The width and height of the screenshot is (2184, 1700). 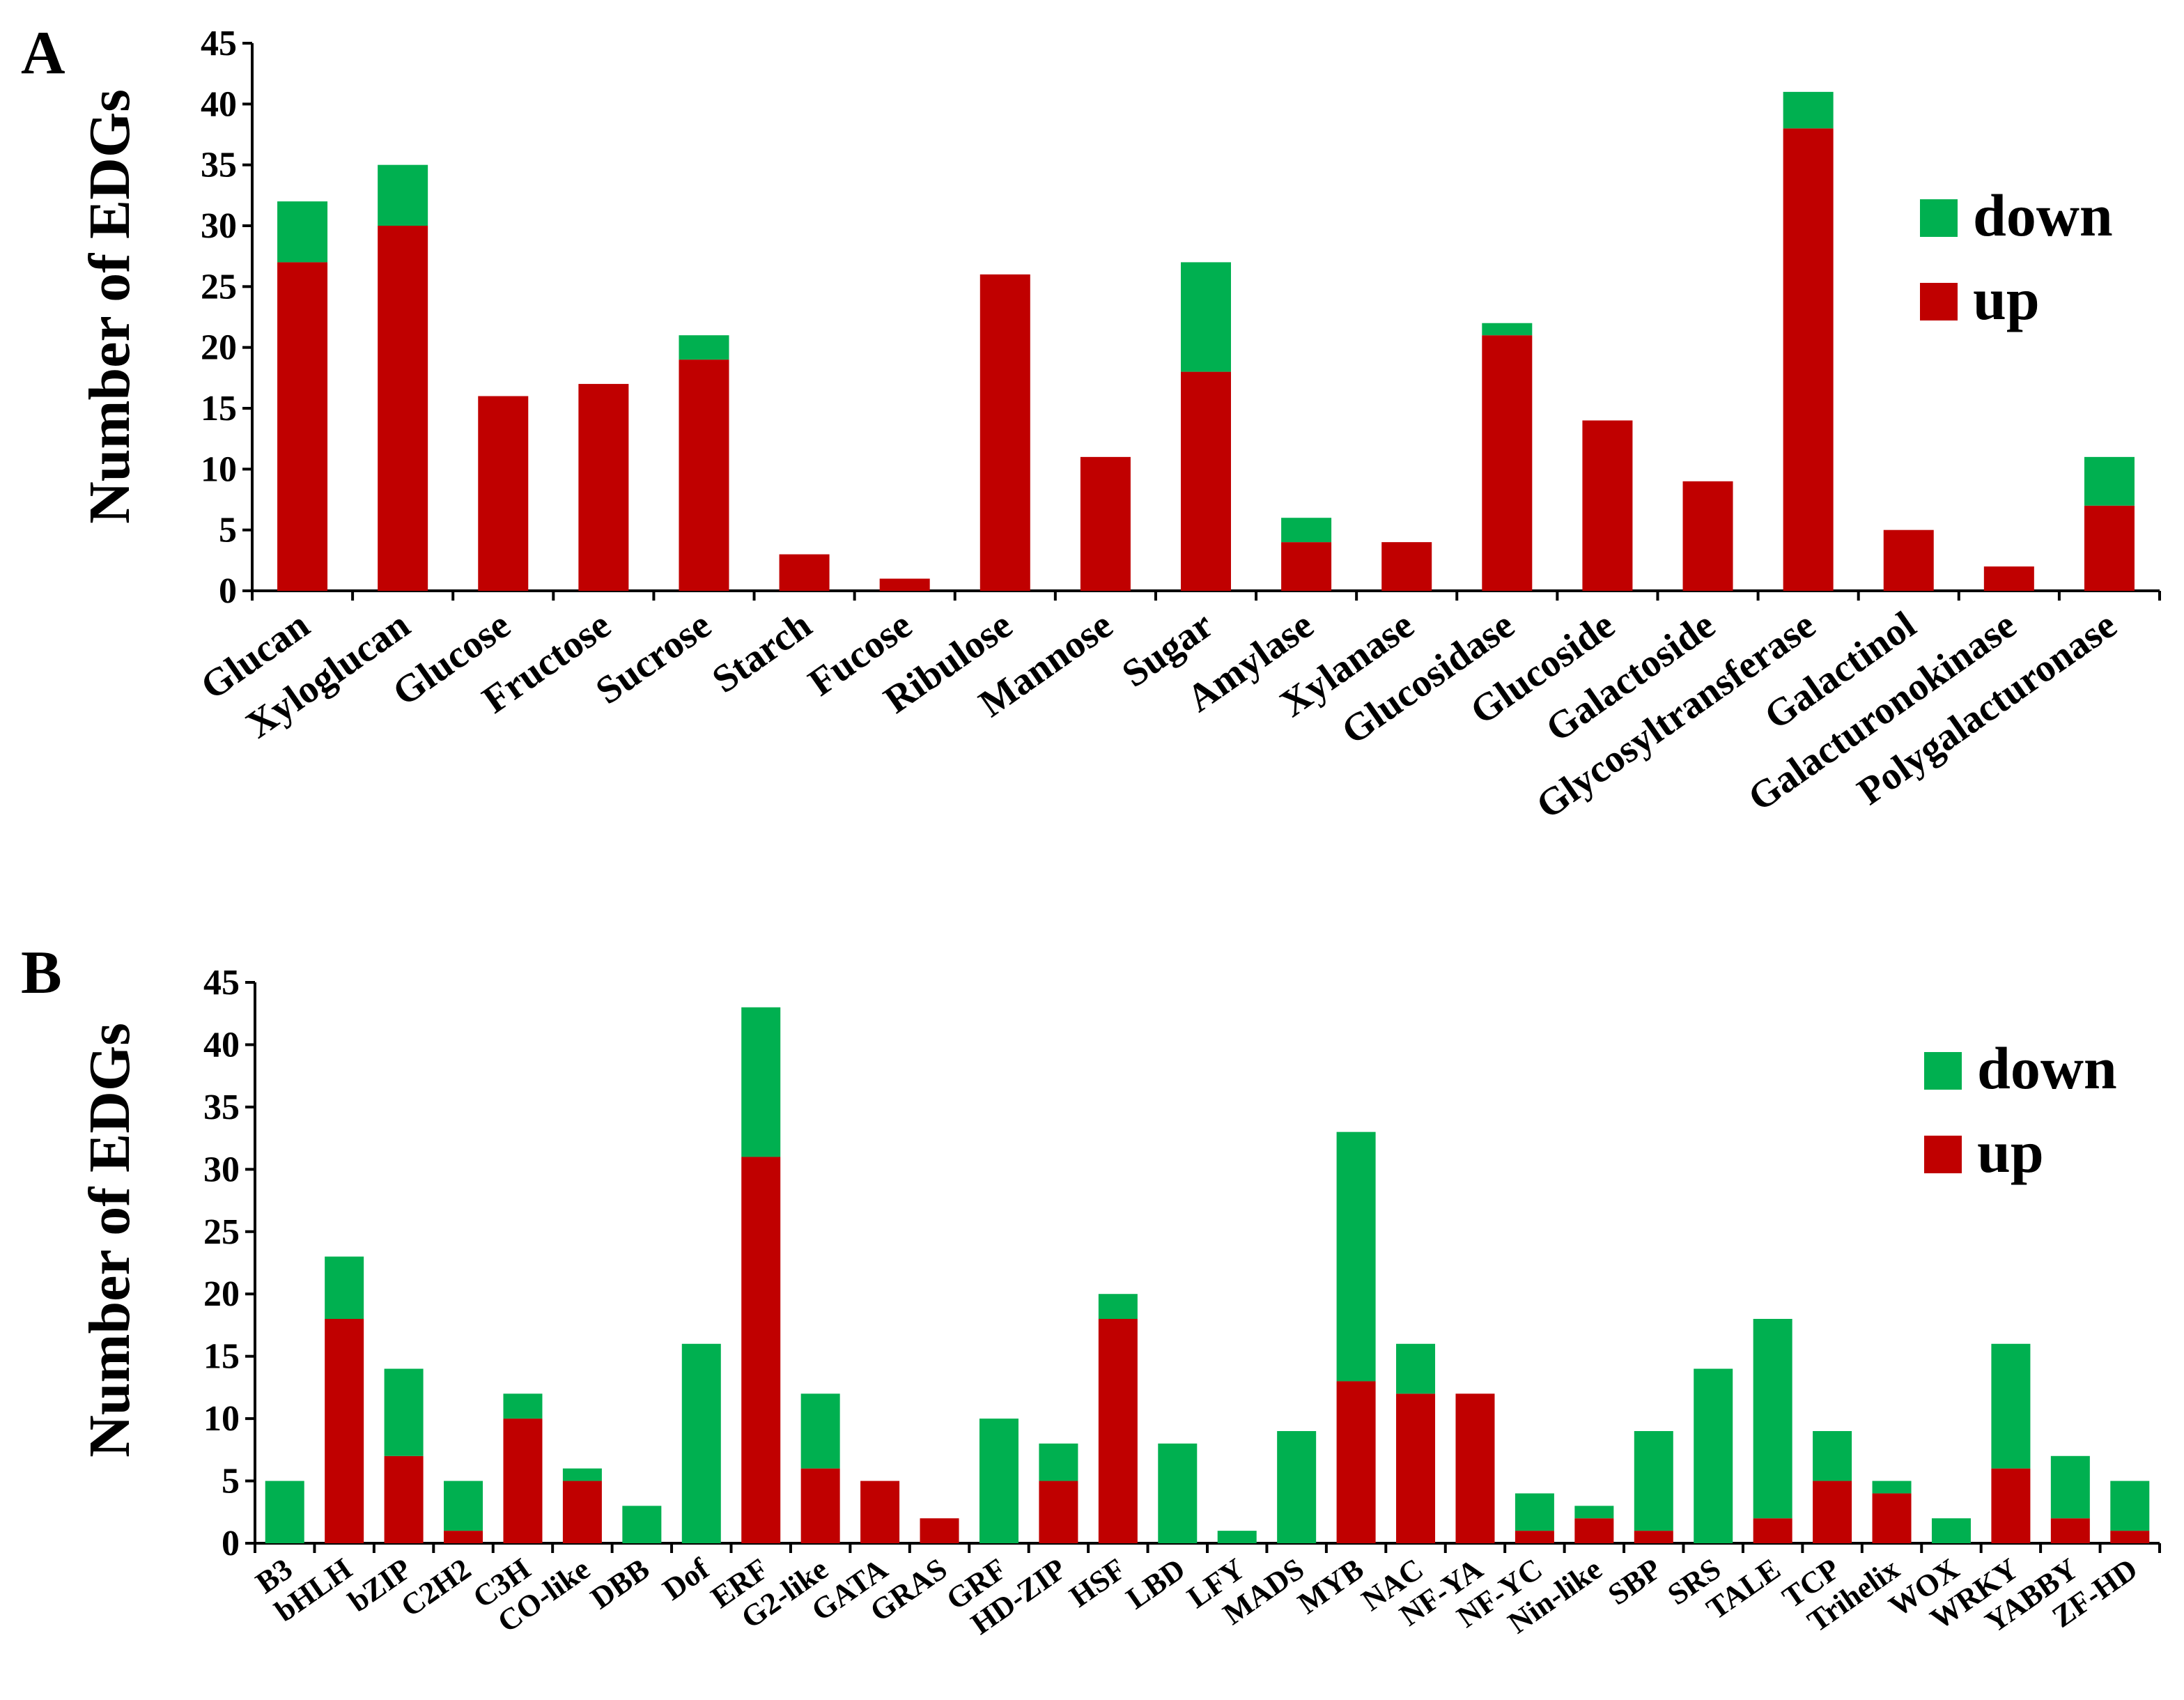 What do you see at coordinates (2009, 578) in the screenshot?
I see `bar-up-Galacturonokinase` at bounding box center [2009, 578].